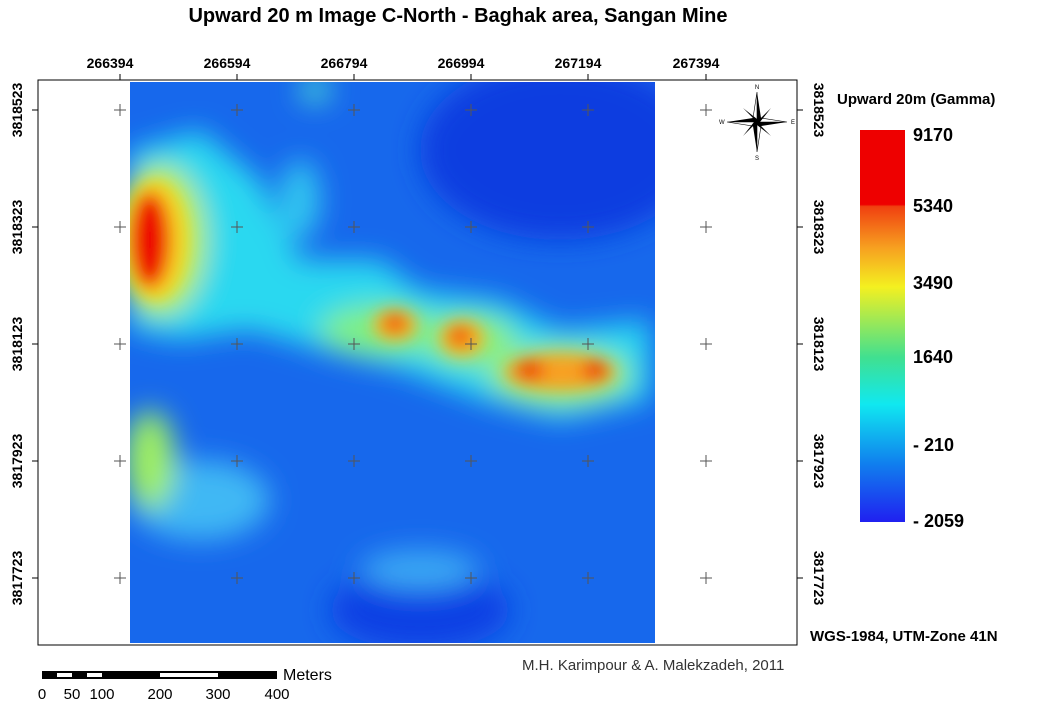 This screenshot has height=703, width=1046. Describe the element at coordinates (17, 344) in the screenshot. I see `left-coordinate: 3818123` at that location.